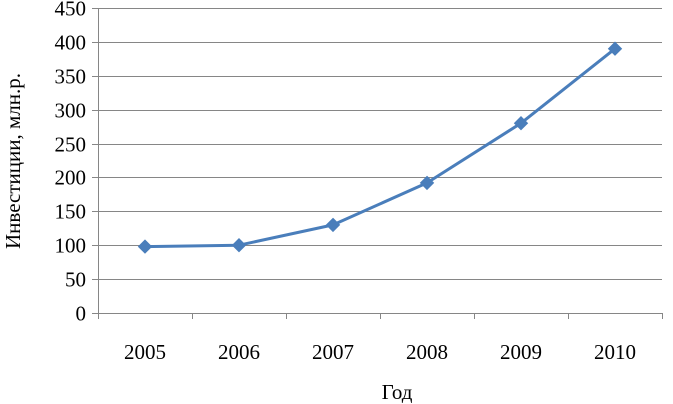 This screenshot has height=404, width=673. I want to click on data-point-2010, so click(615, 48).